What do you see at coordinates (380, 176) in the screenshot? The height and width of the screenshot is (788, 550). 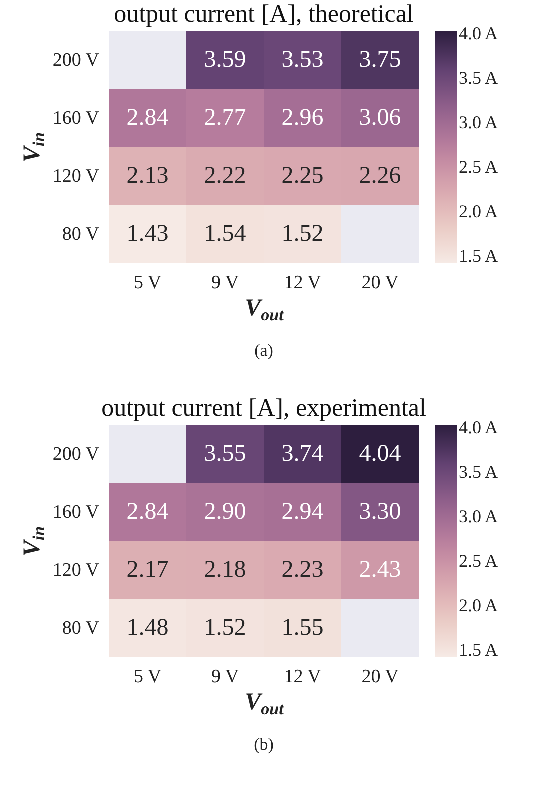 I see `data-label: 2.26` at bounding box center [380, 176].